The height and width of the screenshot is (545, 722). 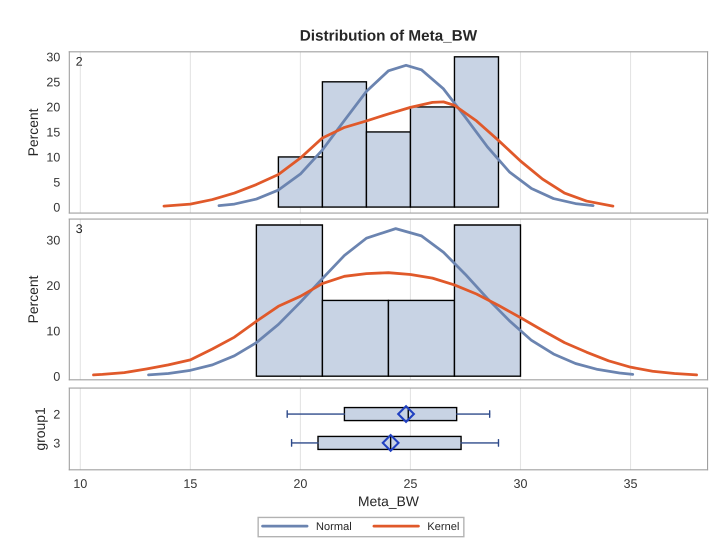 What do you see at coordinates (520, 483) in the screenshot?
I see `x-tick-label: 30` at bounding box center [520, 483].